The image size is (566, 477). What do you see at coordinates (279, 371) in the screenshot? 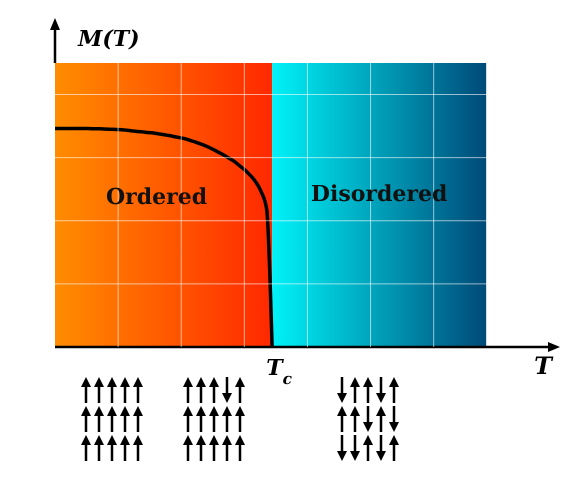
I see `text: T$_{c}$` at bounding box center [279, 371].